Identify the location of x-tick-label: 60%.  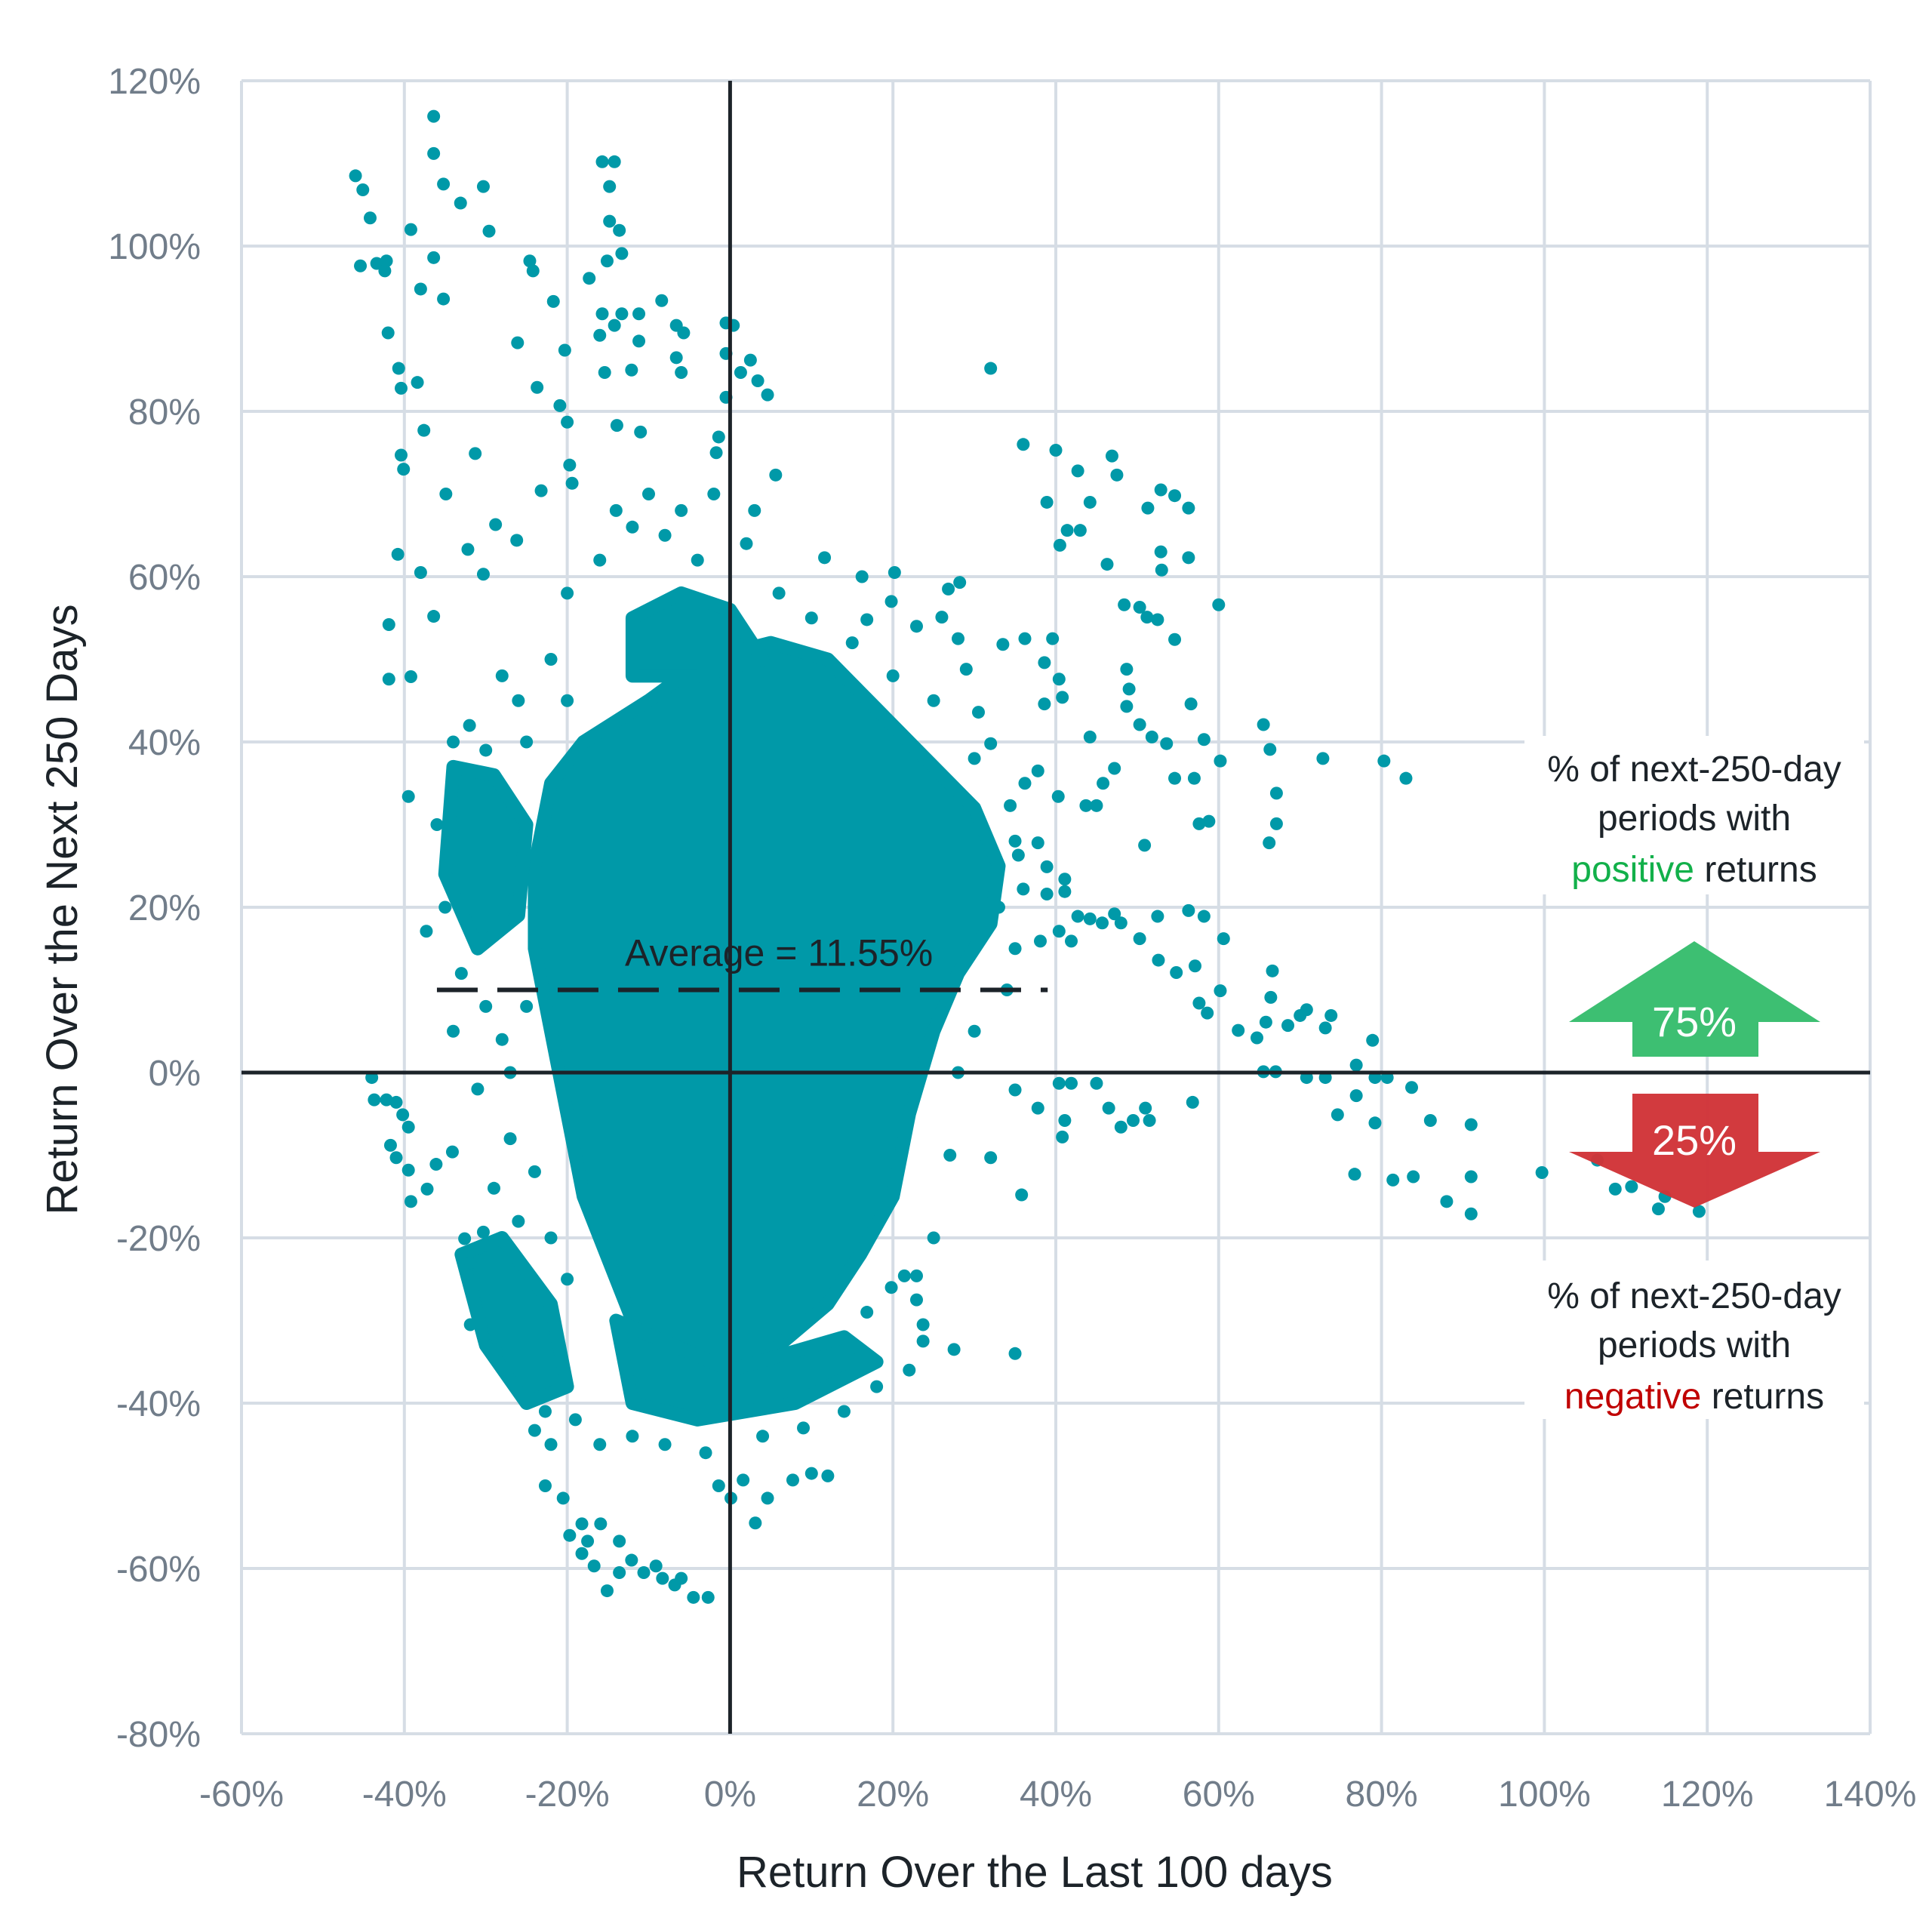
(1219, 1795).